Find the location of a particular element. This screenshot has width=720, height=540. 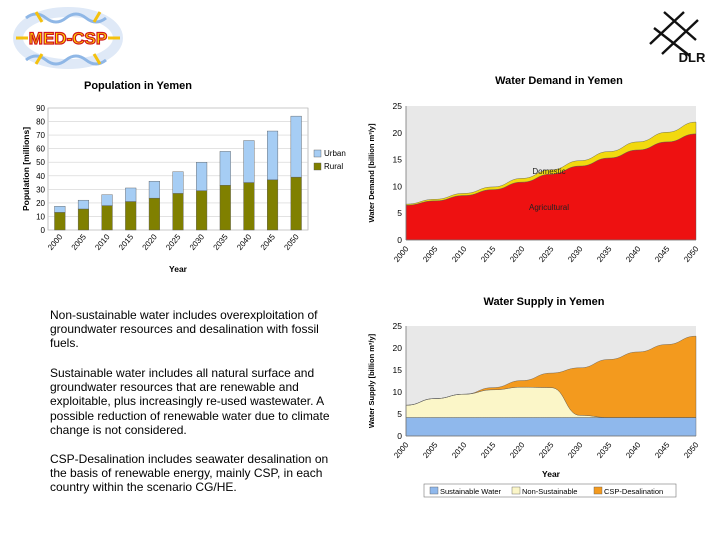

dlr-logo-text: DLR is located at coordinates (692, 57).